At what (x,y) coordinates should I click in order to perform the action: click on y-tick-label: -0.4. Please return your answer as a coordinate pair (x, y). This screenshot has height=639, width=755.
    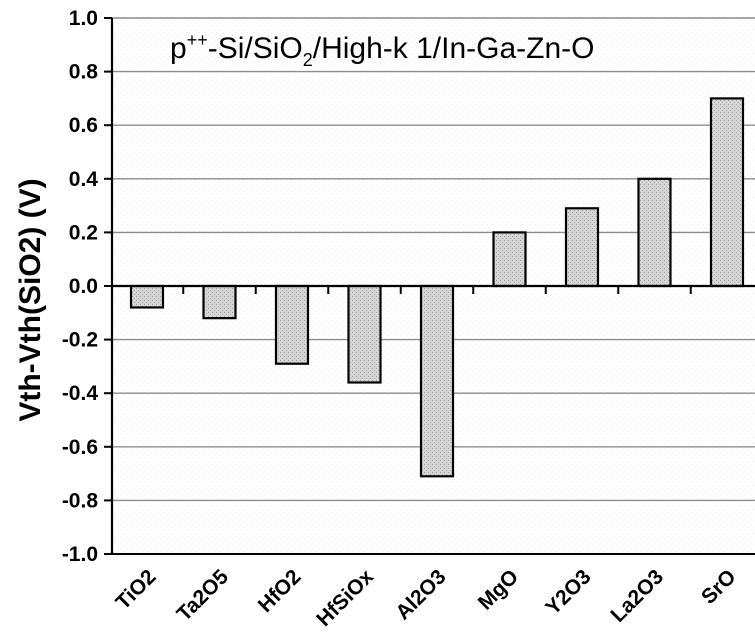
    Looking at the image, I should click on (80, 393).